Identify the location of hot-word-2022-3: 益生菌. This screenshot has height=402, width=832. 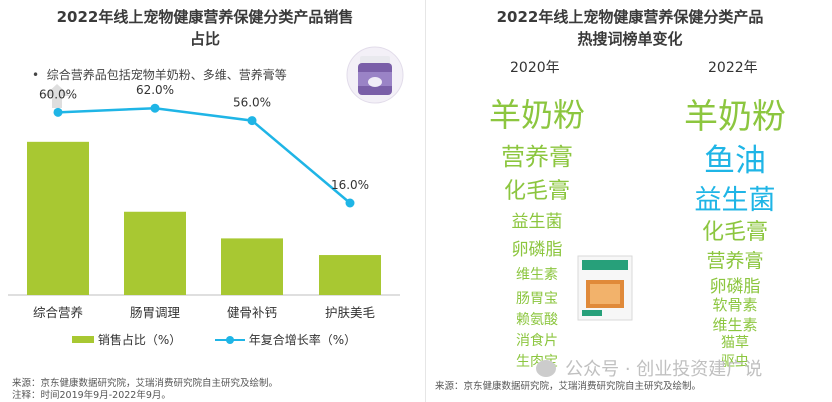
(735, 200).